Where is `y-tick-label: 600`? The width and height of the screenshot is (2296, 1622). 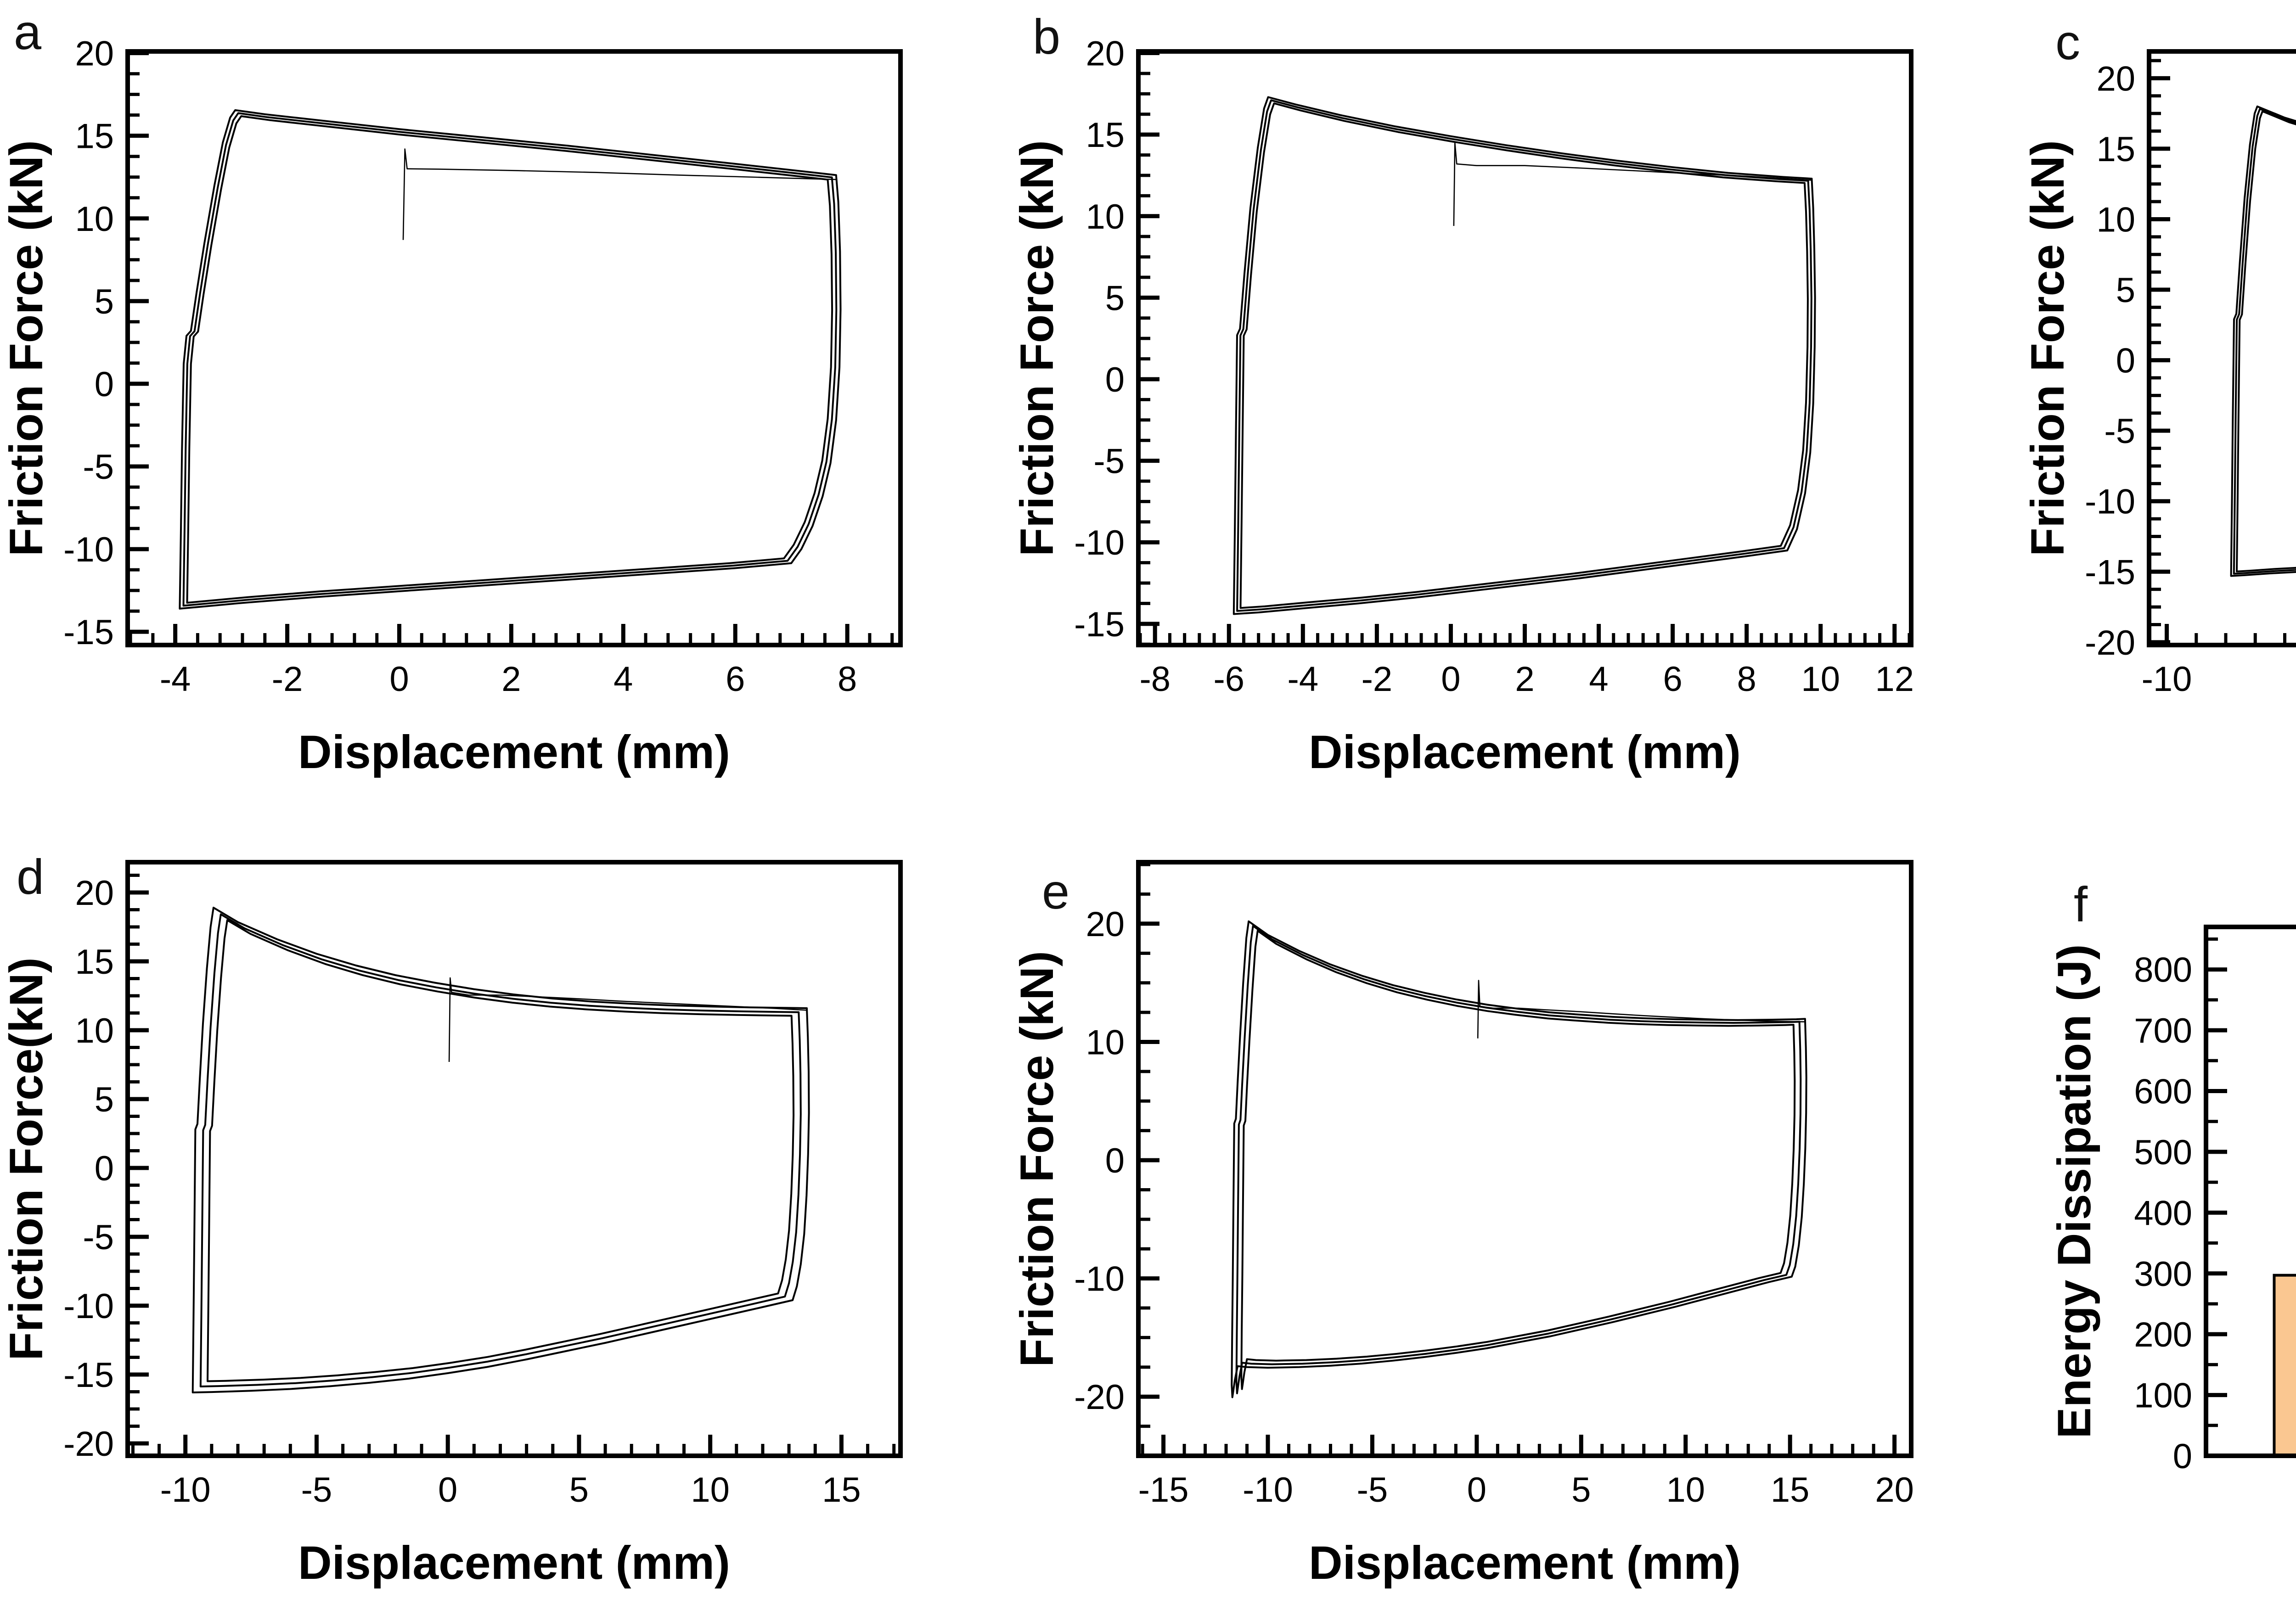
y-tick-label: 600 is located at coordinates (2163, 1091).